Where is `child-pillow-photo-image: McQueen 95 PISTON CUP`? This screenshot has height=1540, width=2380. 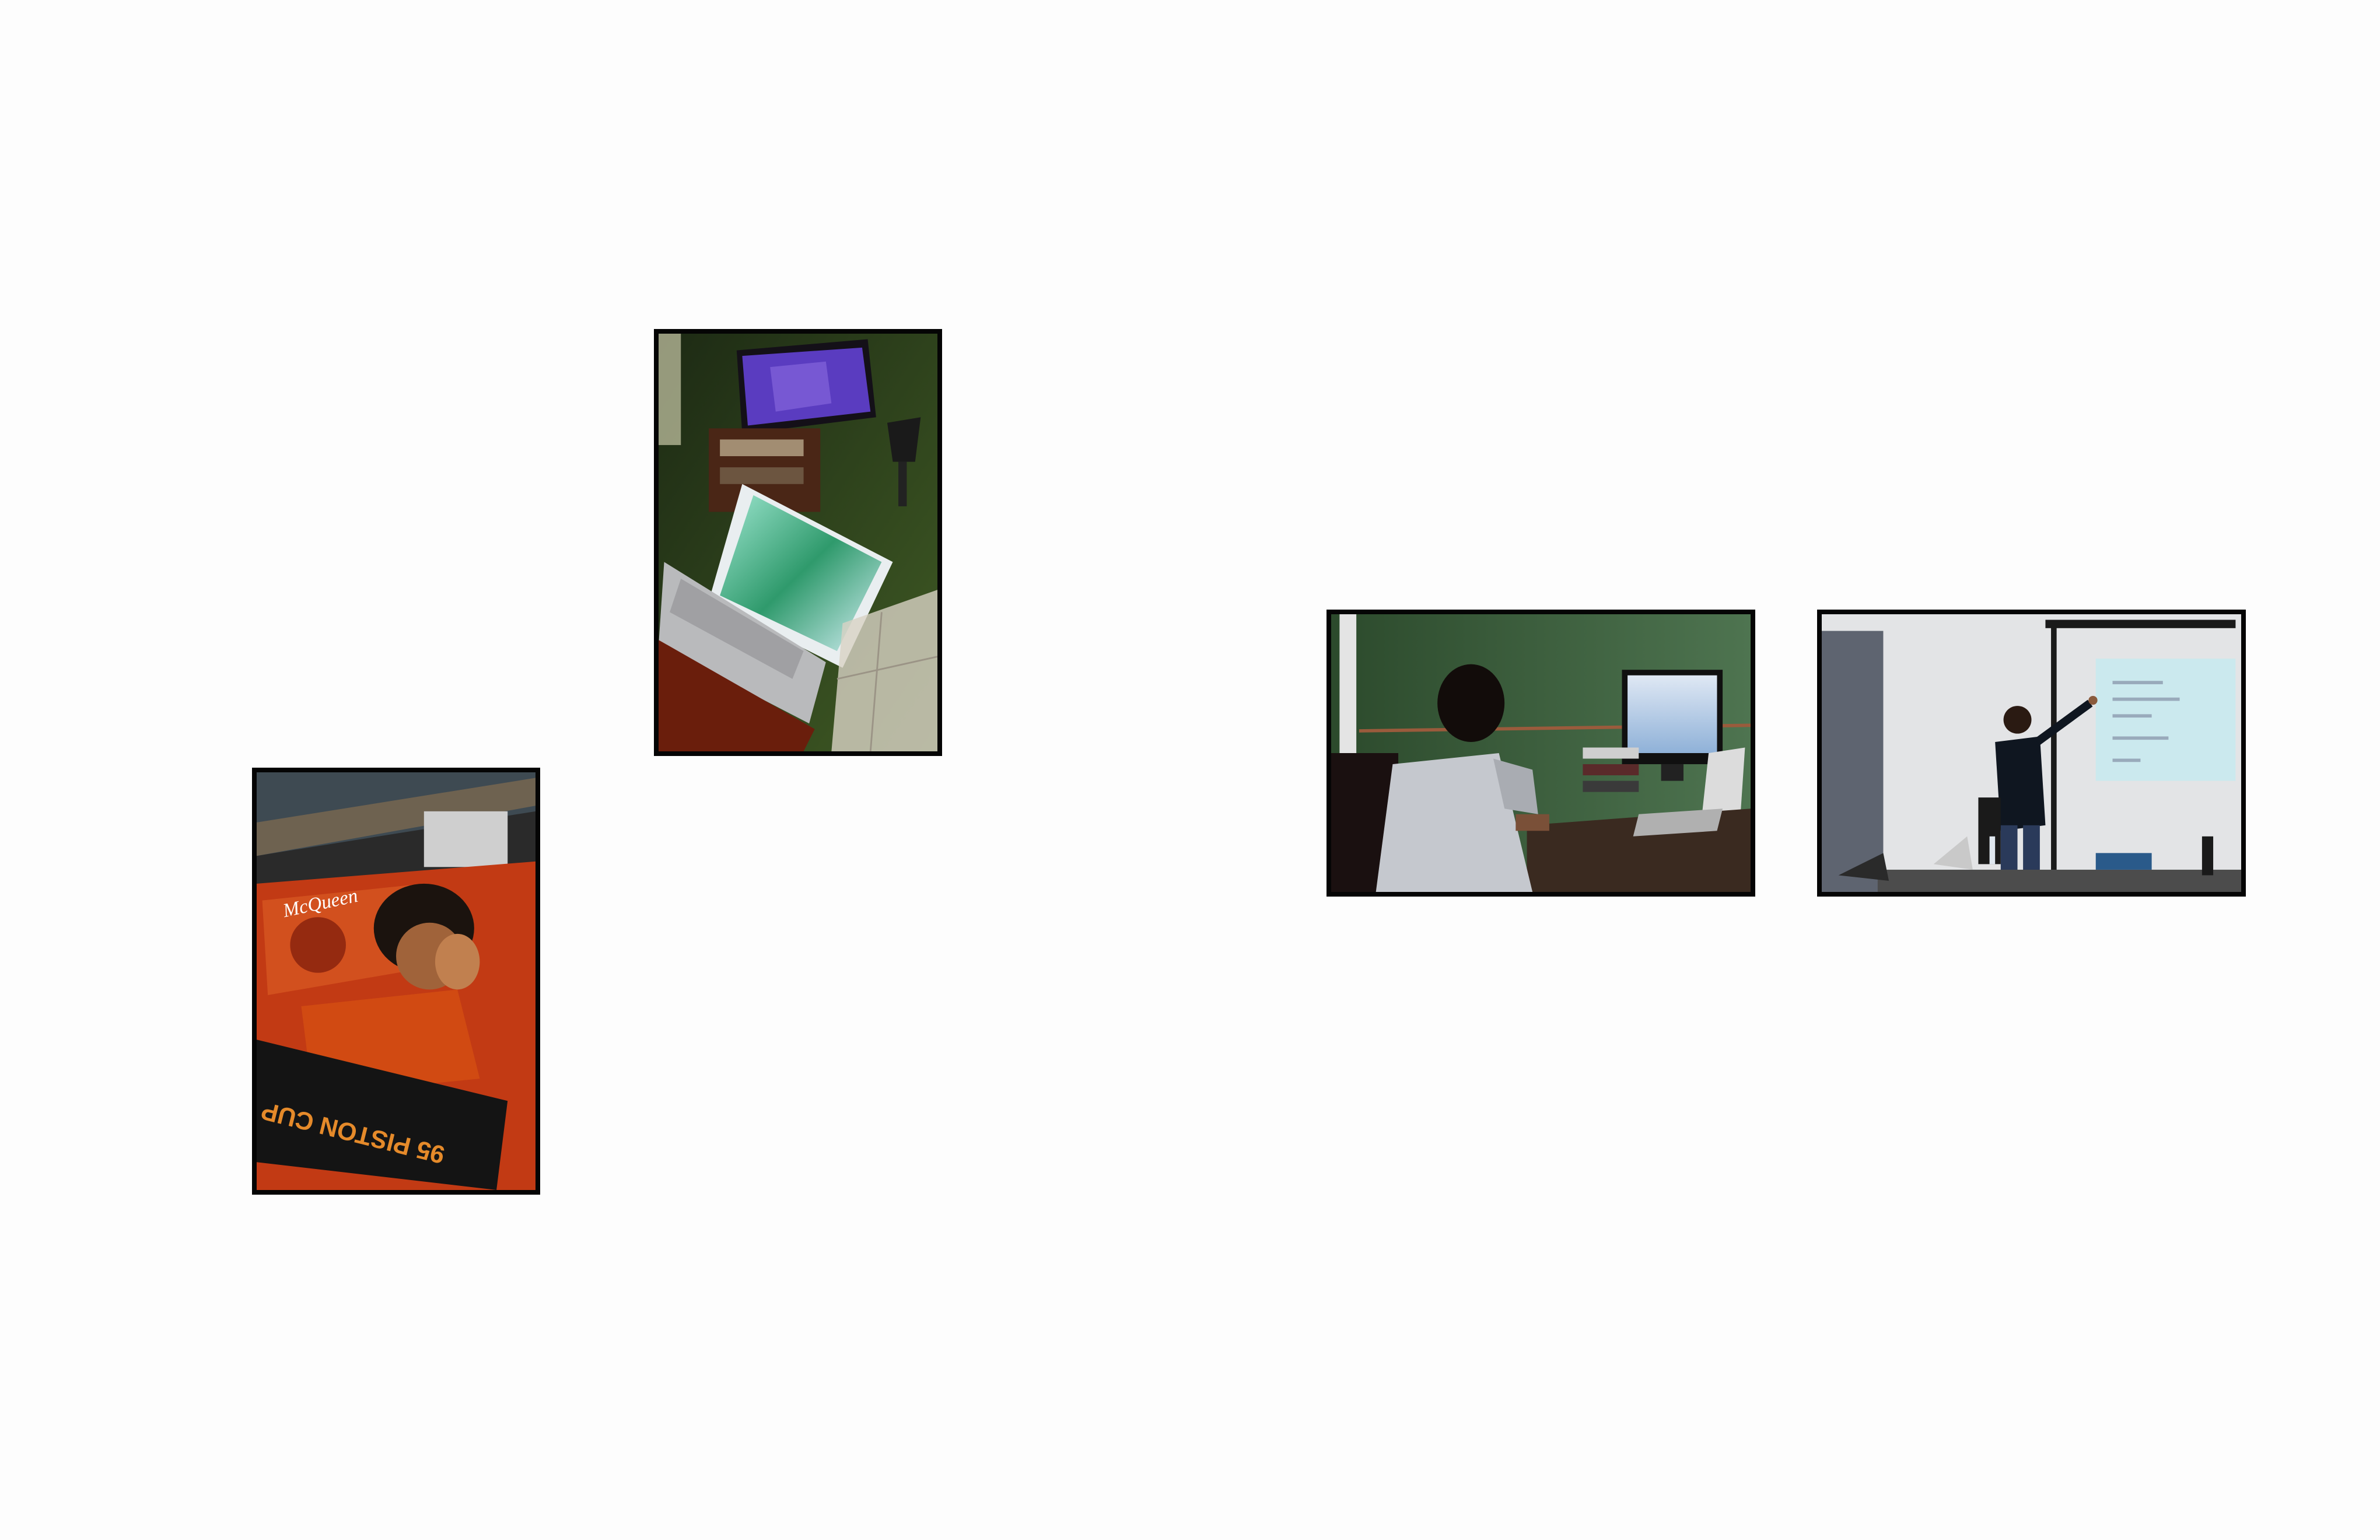
child-pillow-photo-image: McQueen 95 PISTON CUP is located at coordinates (396, 981).